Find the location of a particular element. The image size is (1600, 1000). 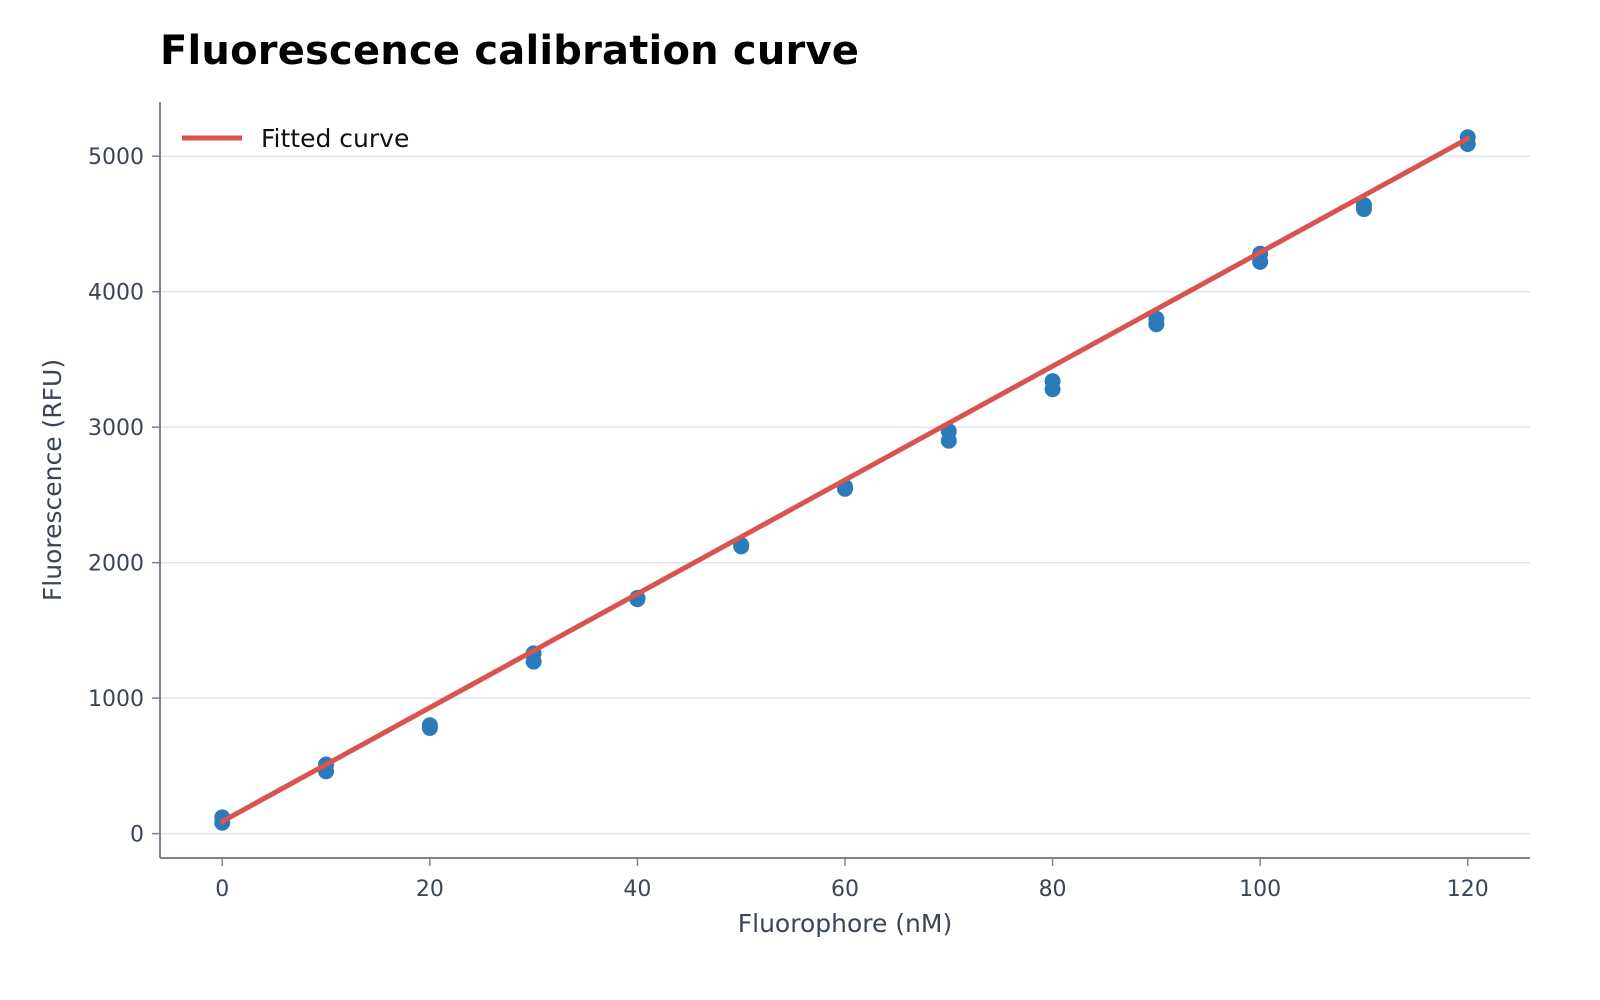

y-axis-label: Fluorescence (RFU) is located at coordinates (52, 480).